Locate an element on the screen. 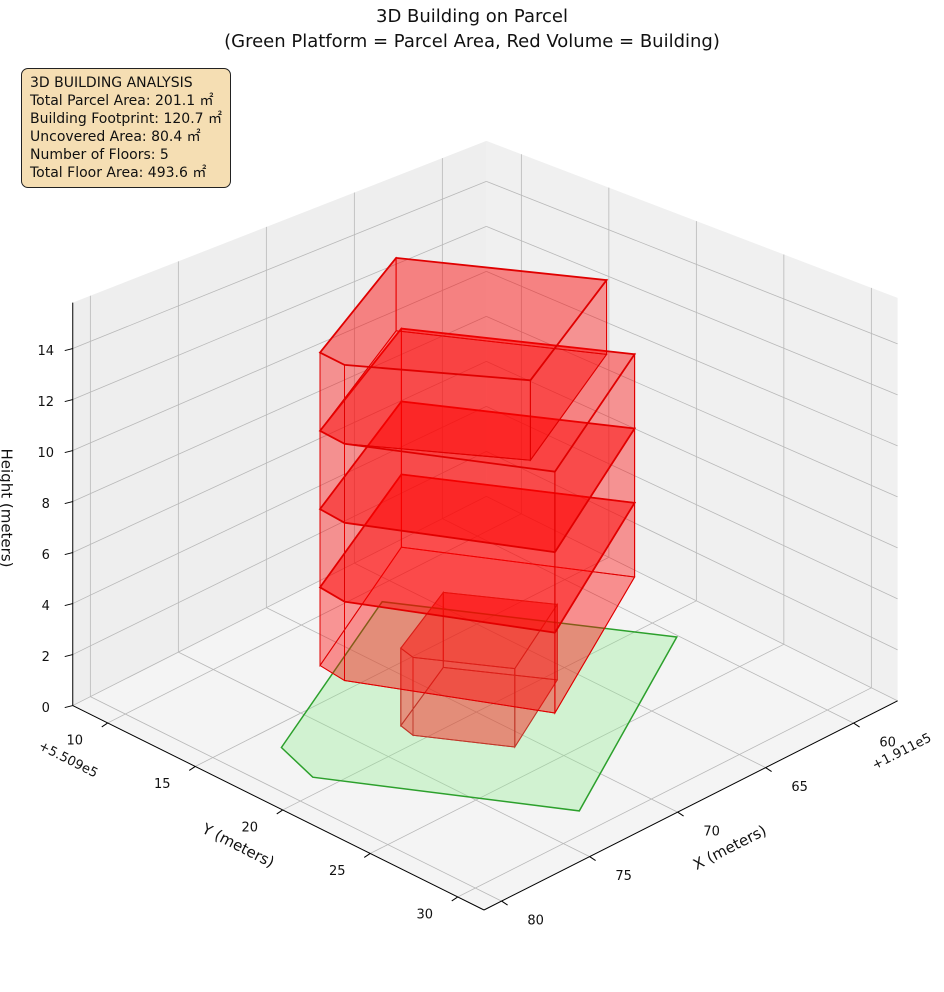 The width and height of the screenshot is (944, 992). info-footprint: Building Footprint: 120.7 ㎡ is located at coordinates (126, 119).